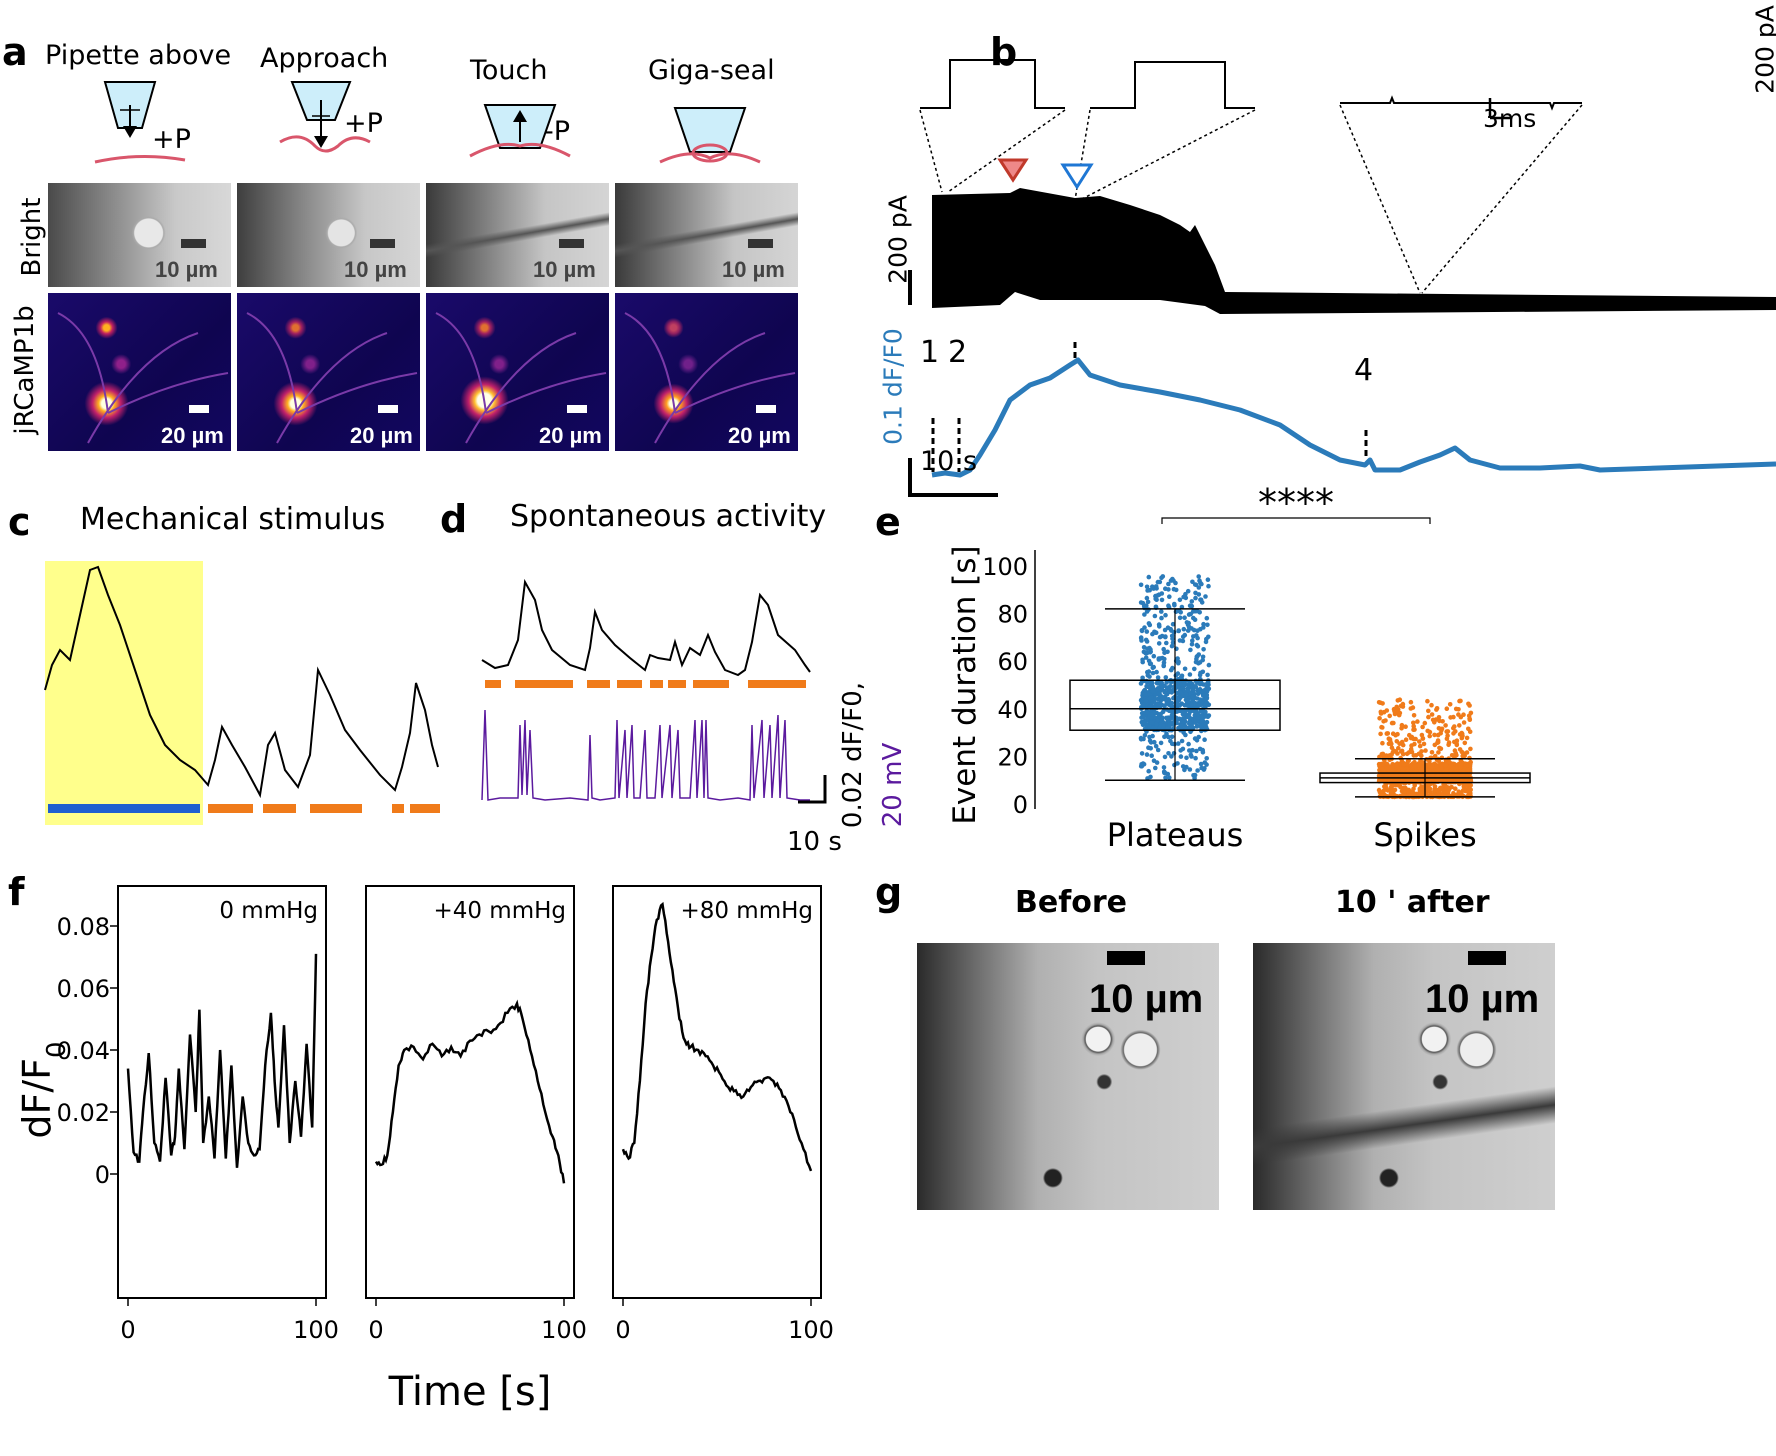 The width and height of the screenshot is (1776, 1456). Describe the element at coordinates (622, 1330) in the screenshot. I see `x-tick-0-2: 0` at that location.